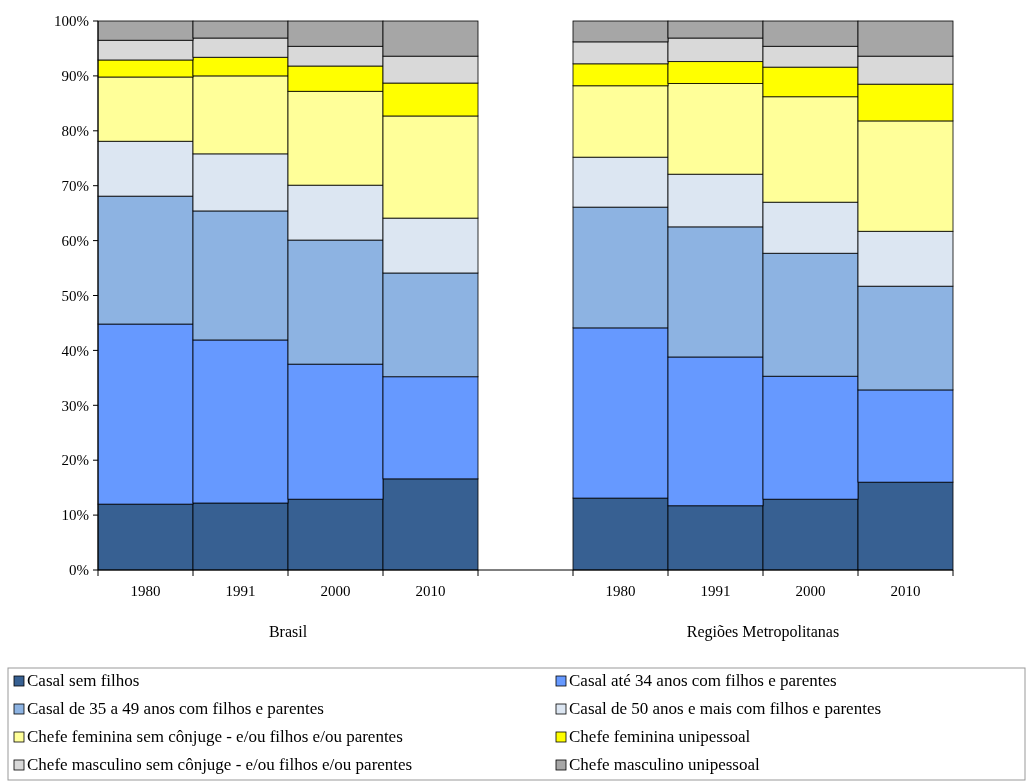  What do you see at coordinates (75, 405) in the screenshot?
I see `y-tick-label: 30%` at bounding box center [75, 405].